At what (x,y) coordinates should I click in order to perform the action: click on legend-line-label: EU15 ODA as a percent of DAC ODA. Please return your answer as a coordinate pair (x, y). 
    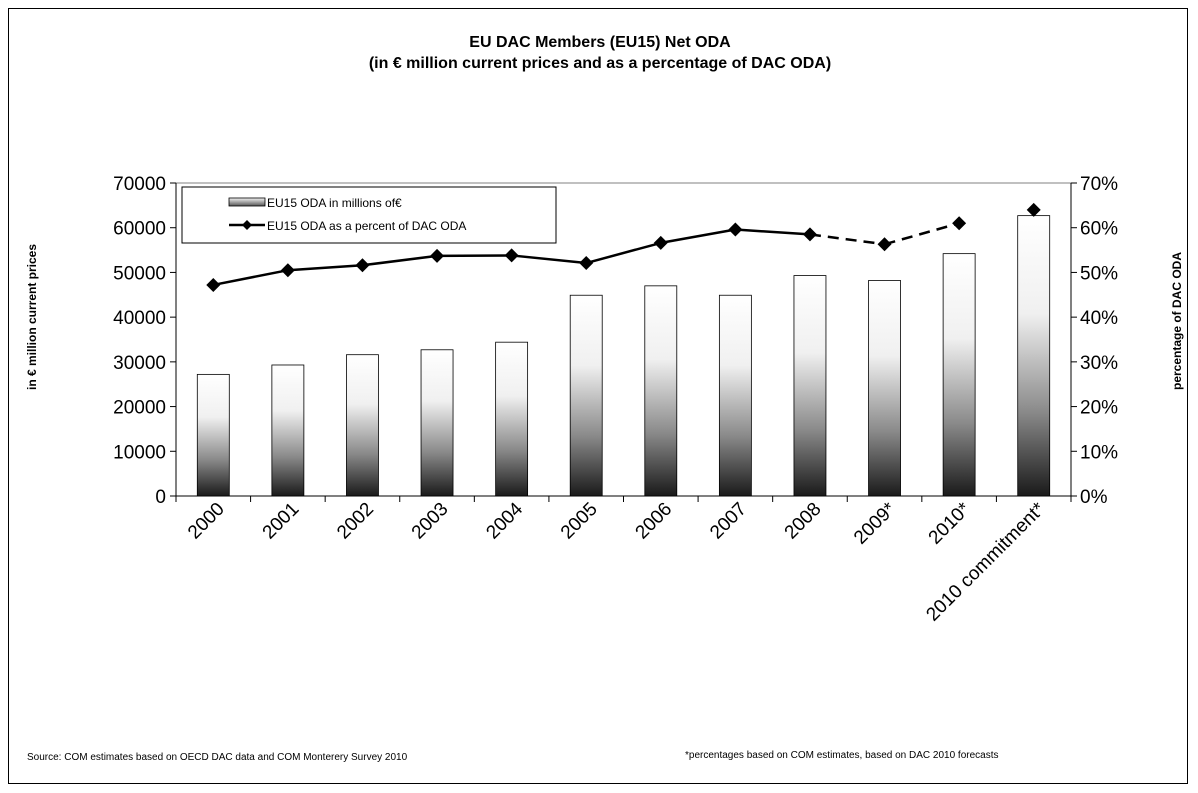
    Looking at the image, I should click on (366, 226).